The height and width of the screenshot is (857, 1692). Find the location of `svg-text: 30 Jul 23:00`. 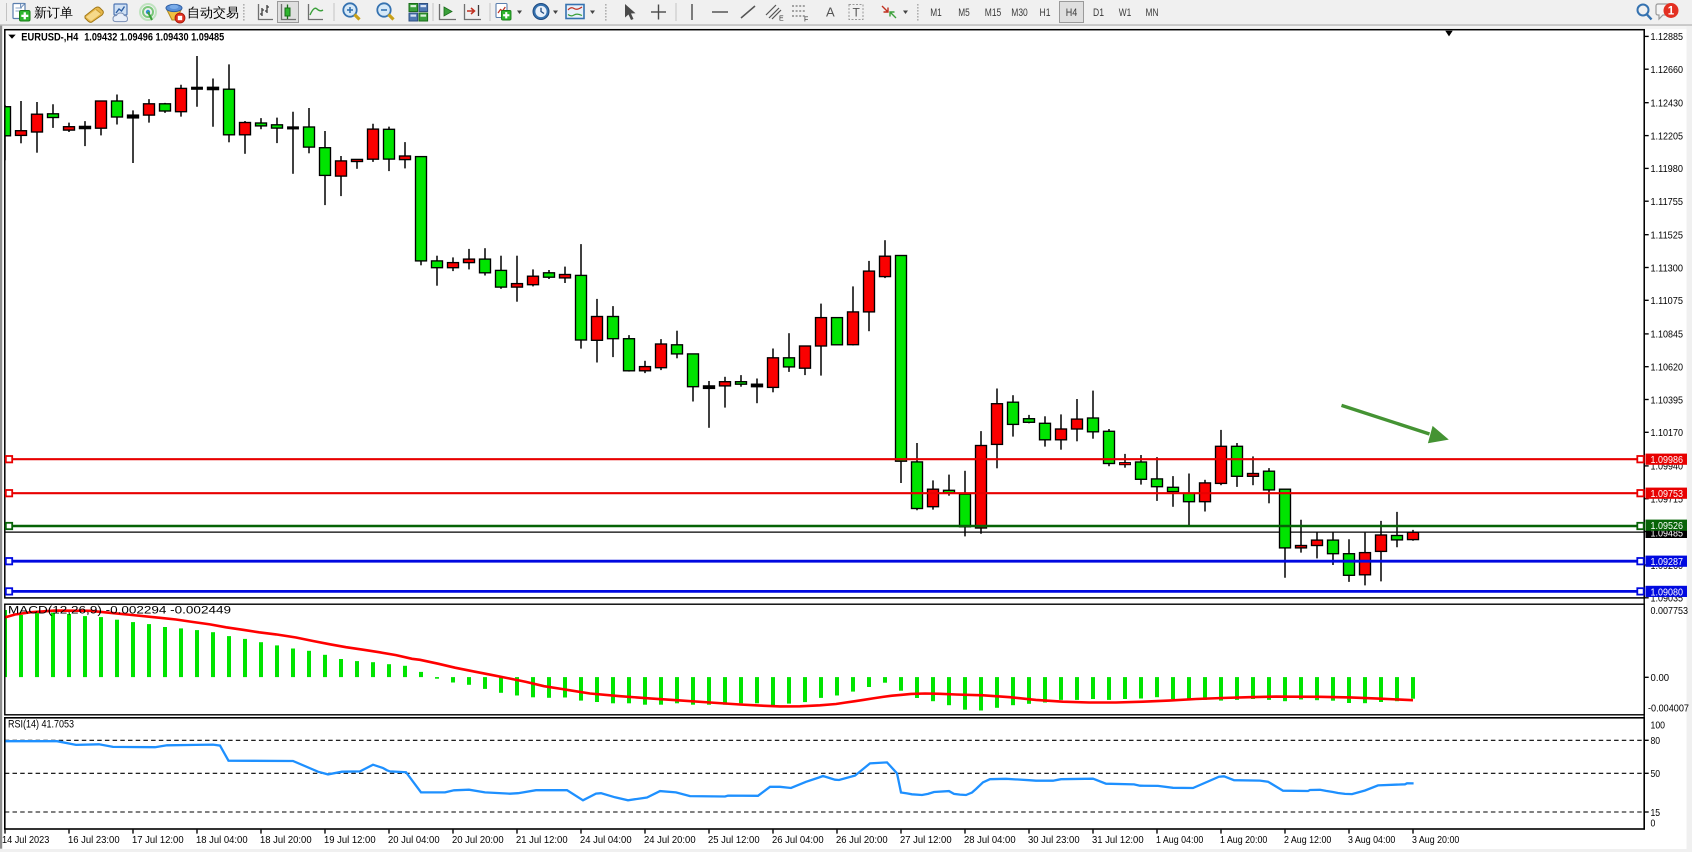

svg-text: 30 Jul 23:00 is located at coordinates (1054, 840).